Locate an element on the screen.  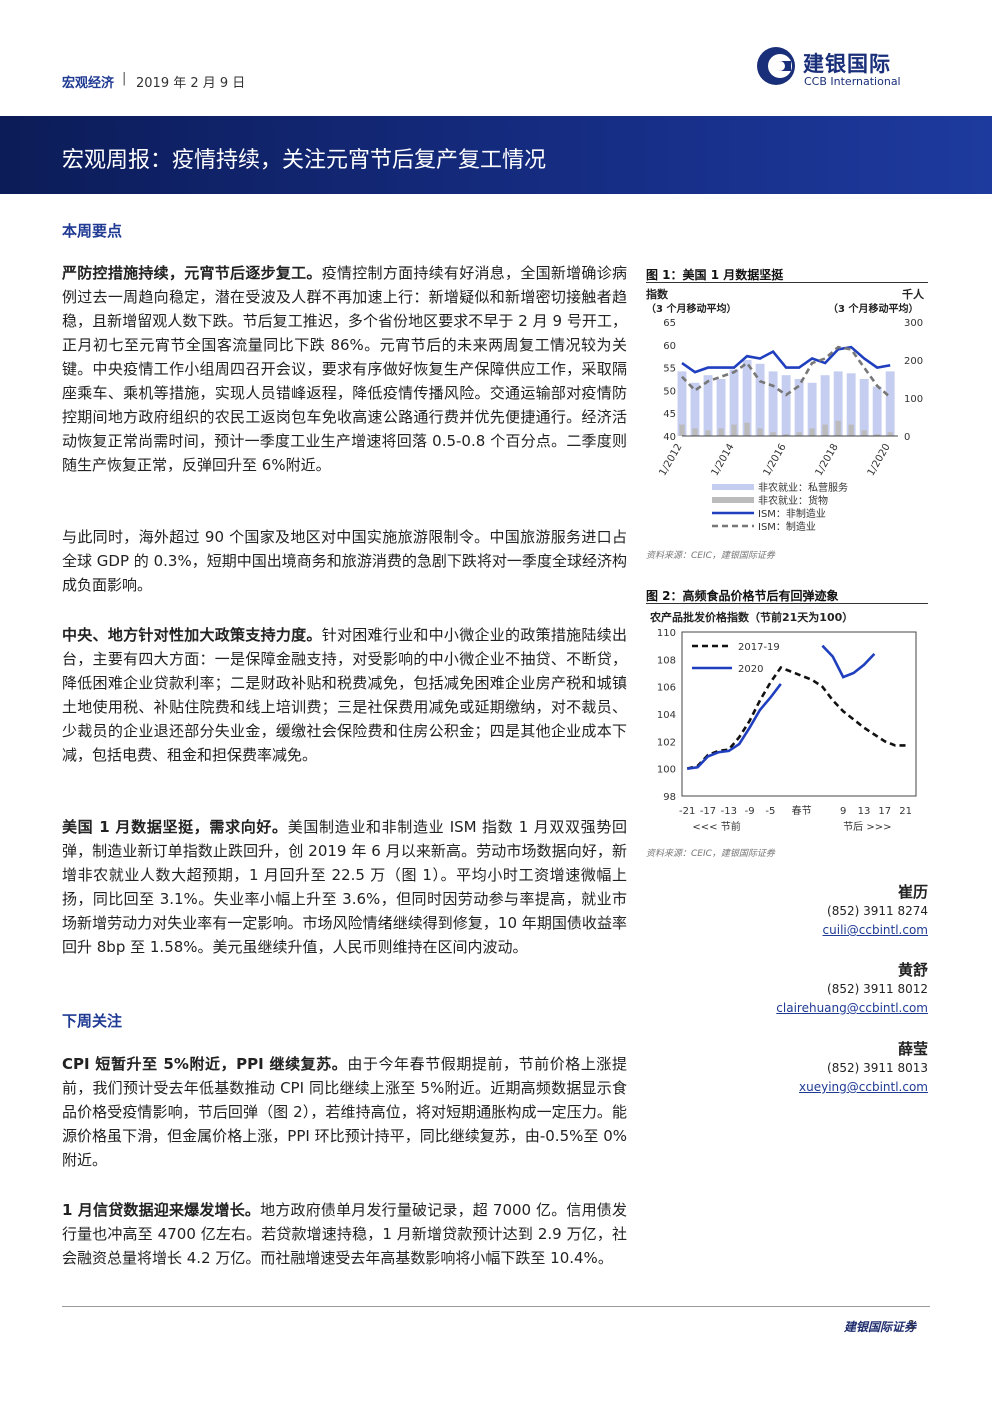
x-note-label: <<< 节前 is located at coordinates (716, 826).